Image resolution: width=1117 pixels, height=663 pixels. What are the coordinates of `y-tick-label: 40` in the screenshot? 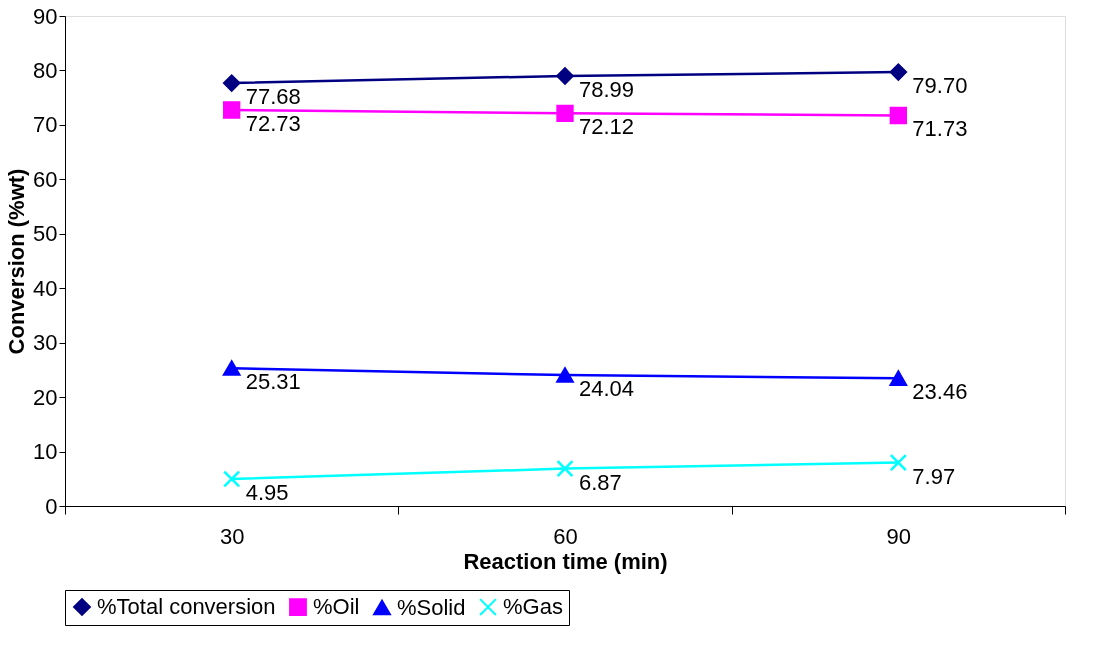 It's located at (45, 288).